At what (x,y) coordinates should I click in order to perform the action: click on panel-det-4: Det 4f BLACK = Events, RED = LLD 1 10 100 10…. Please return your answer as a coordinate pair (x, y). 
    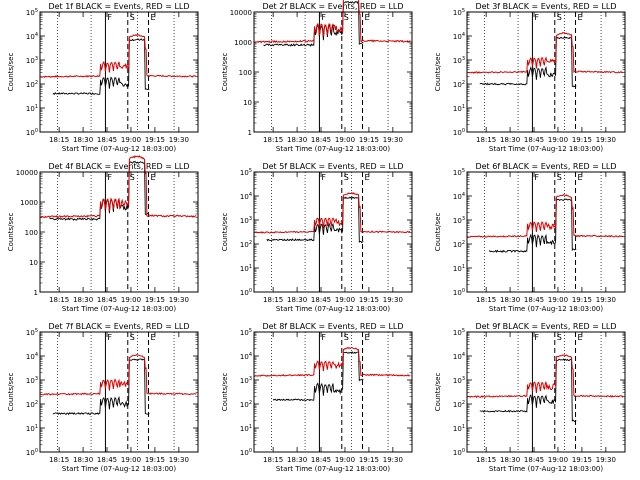
    Looking at the image, I should click on (103, 233).